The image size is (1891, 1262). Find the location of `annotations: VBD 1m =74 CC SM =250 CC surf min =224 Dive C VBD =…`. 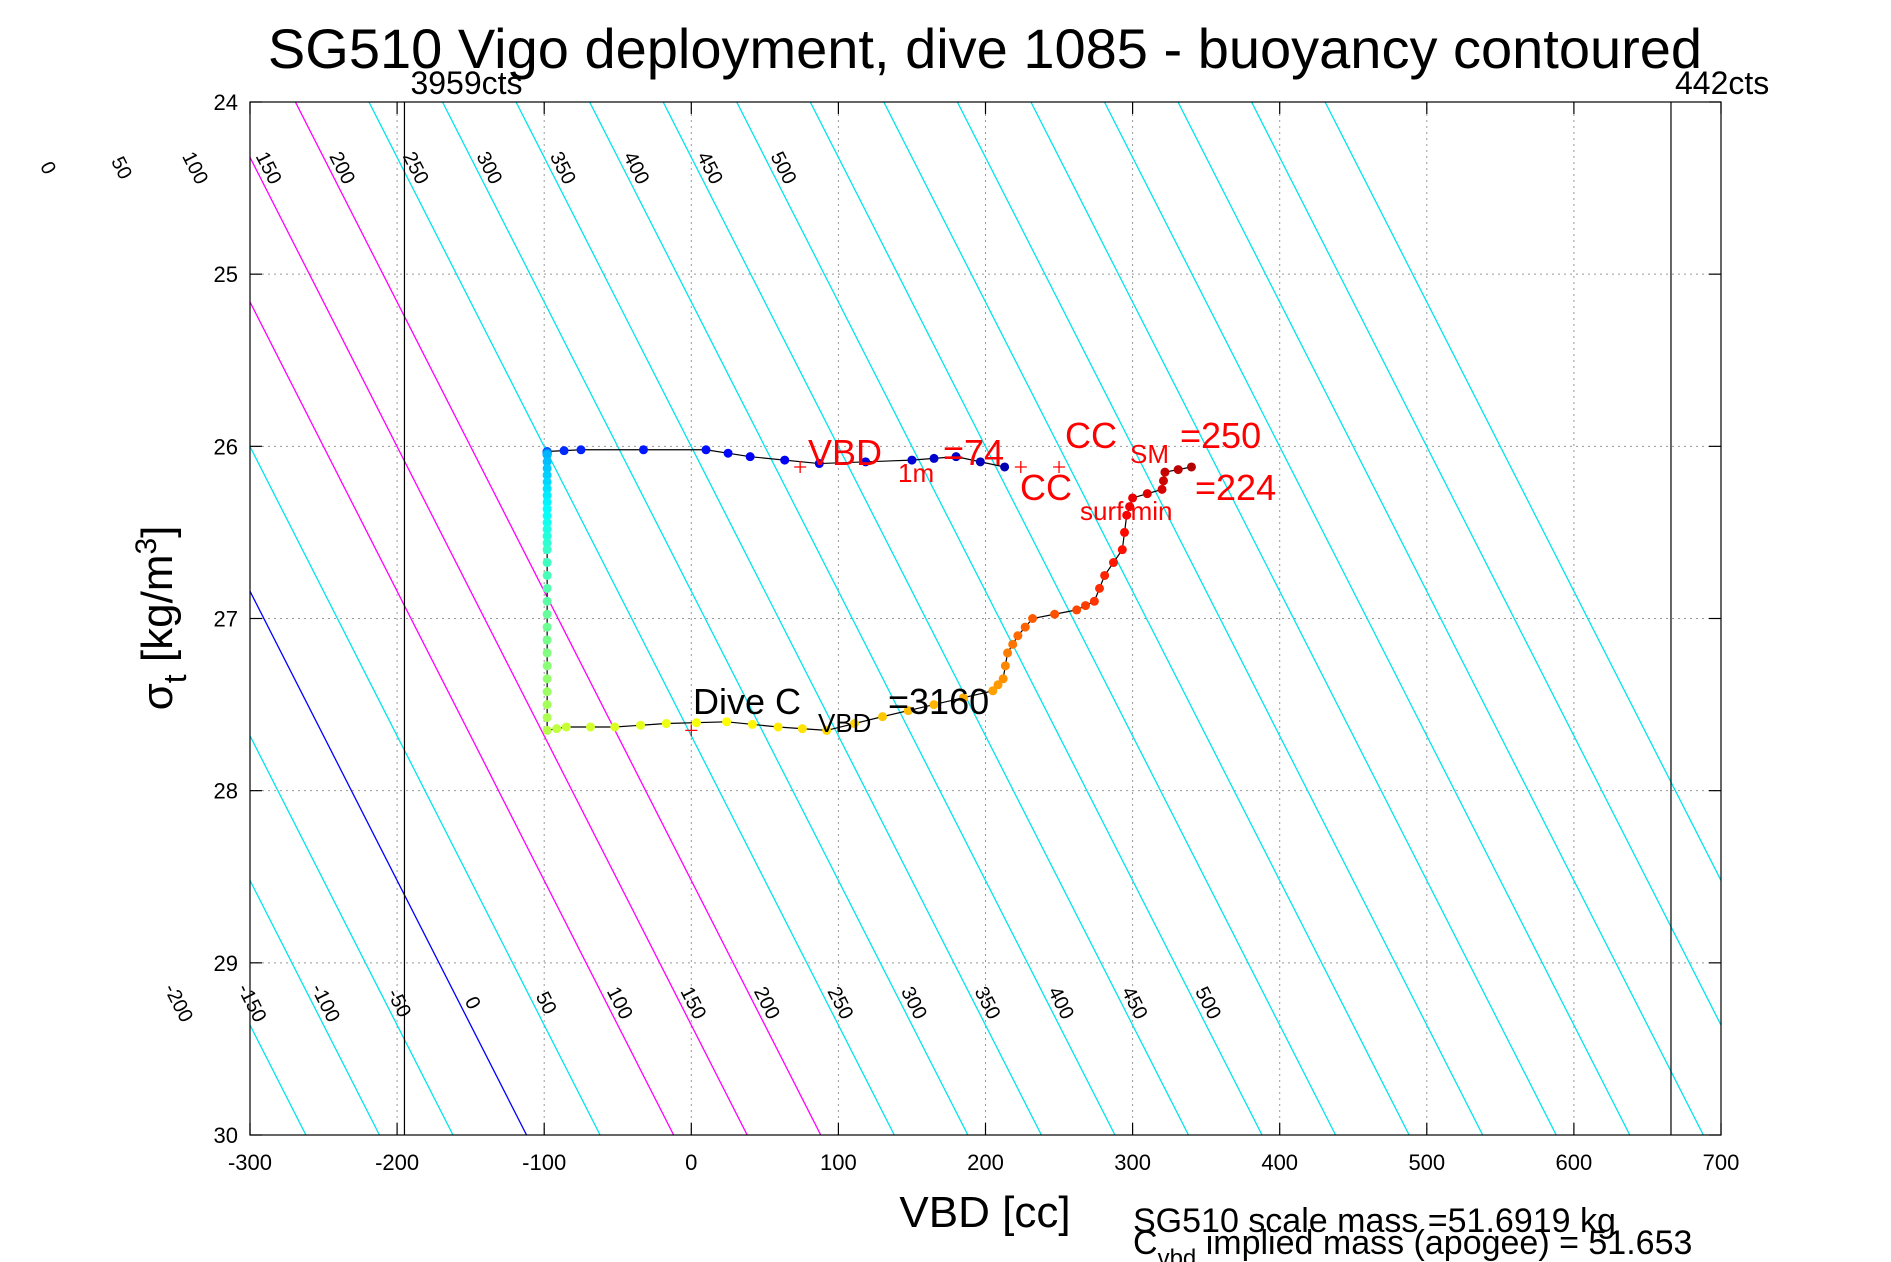

annotations: VBD 1m =74 CC SM =250 CC surf min =224 Dive C VBD =… is located at coordinates (980, 576).